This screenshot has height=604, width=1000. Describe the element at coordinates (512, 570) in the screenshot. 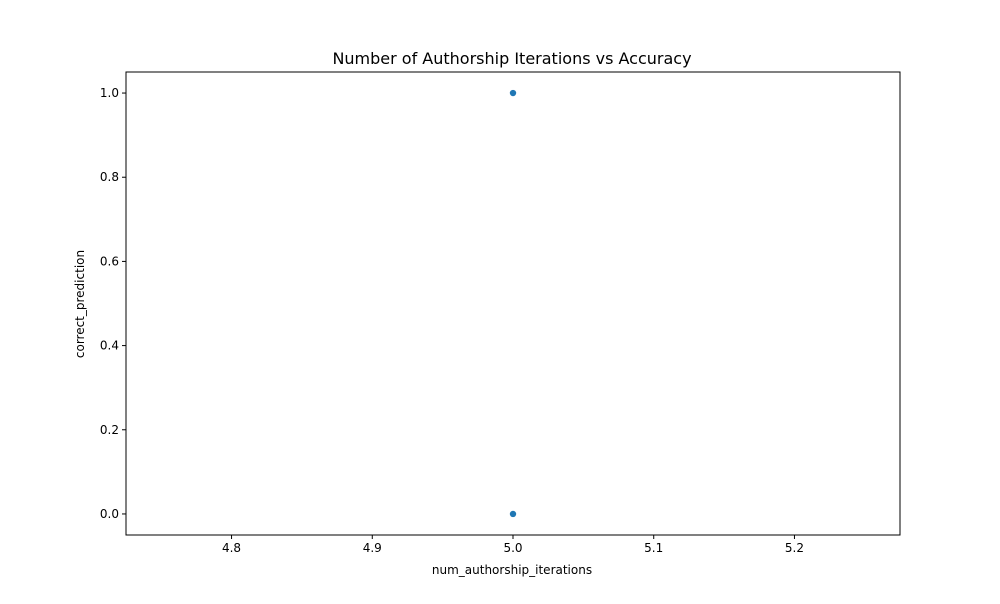

I see `x-axis-label: num_authorship_iterations` at that location.